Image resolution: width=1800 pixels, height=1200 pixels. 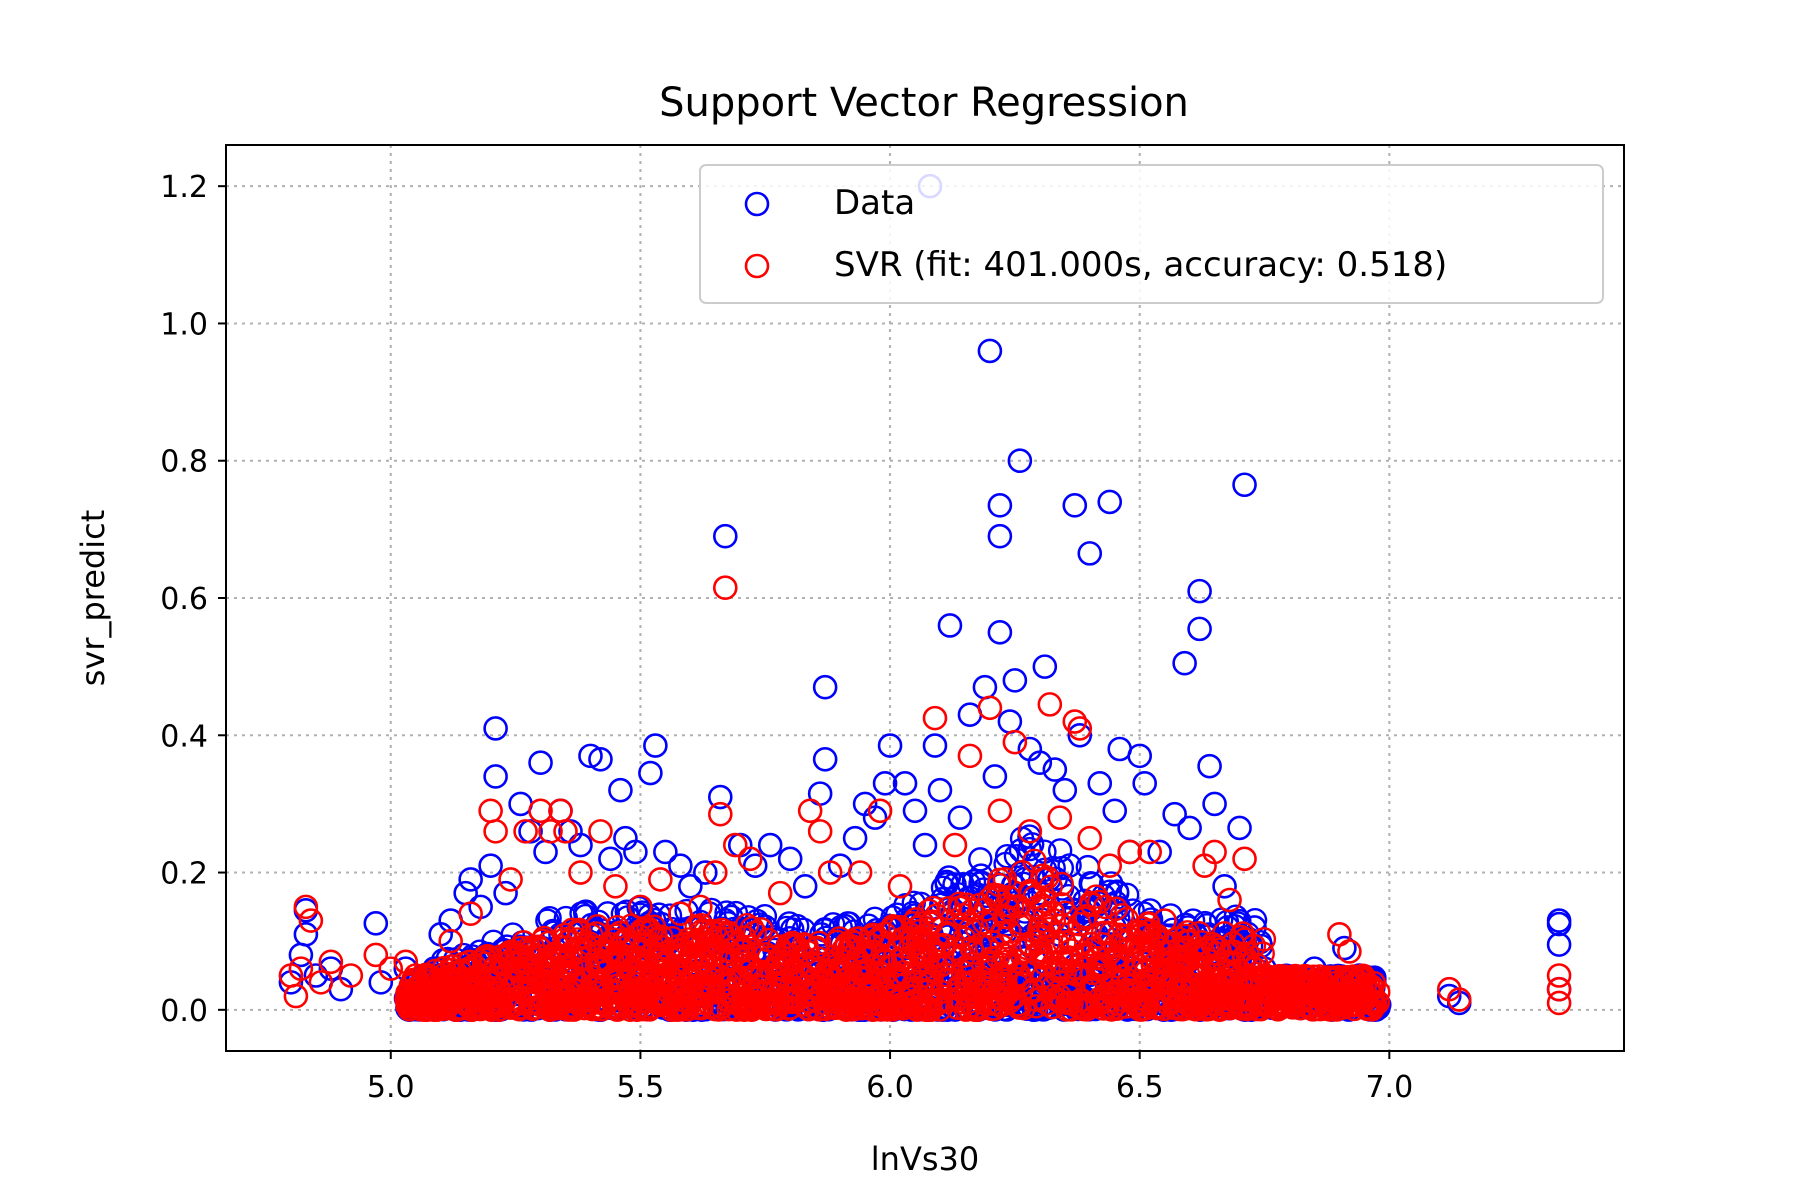 What do you see at coordinates (890, 1087) in the screenshot?
I see `x-tick-label: 6.0` at bounding box center [890, 1087].